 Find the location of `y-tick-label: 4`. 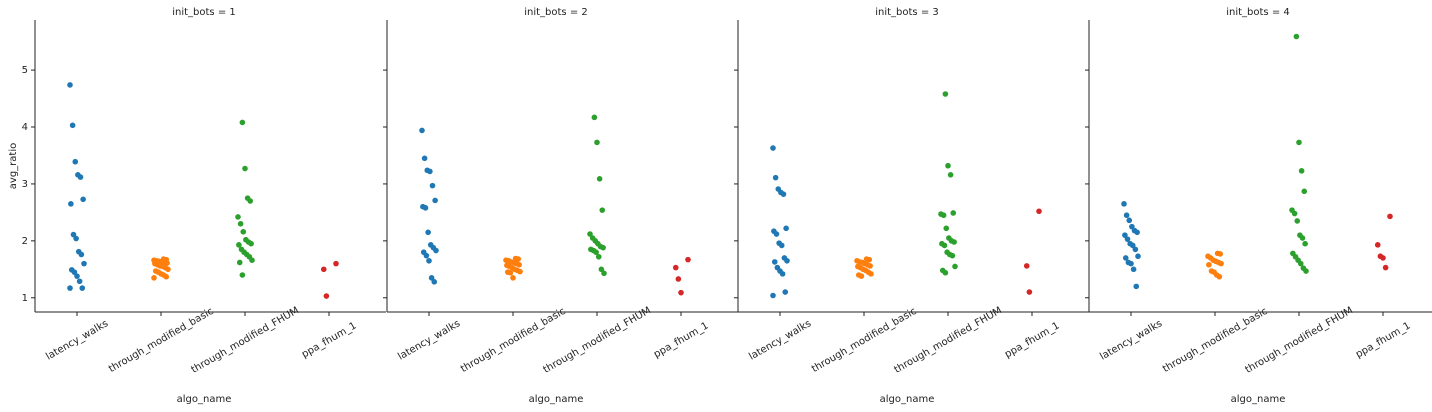

y-tick-label: 4 is located at coordinates (25, 127).